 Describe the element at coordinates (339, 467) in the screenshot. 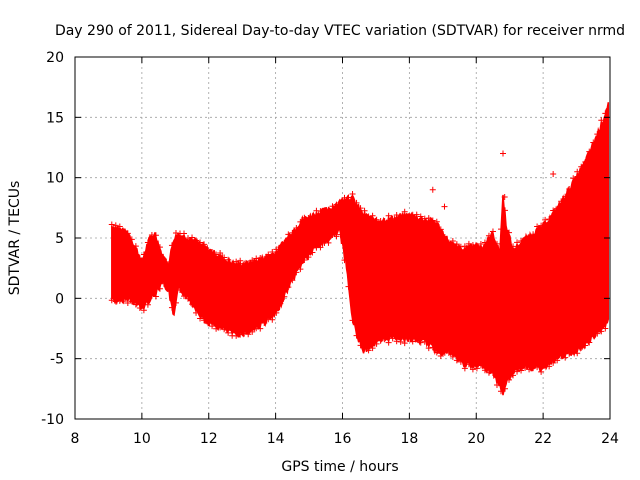

I see `x-axis-label: GPS time / hours` at that location.